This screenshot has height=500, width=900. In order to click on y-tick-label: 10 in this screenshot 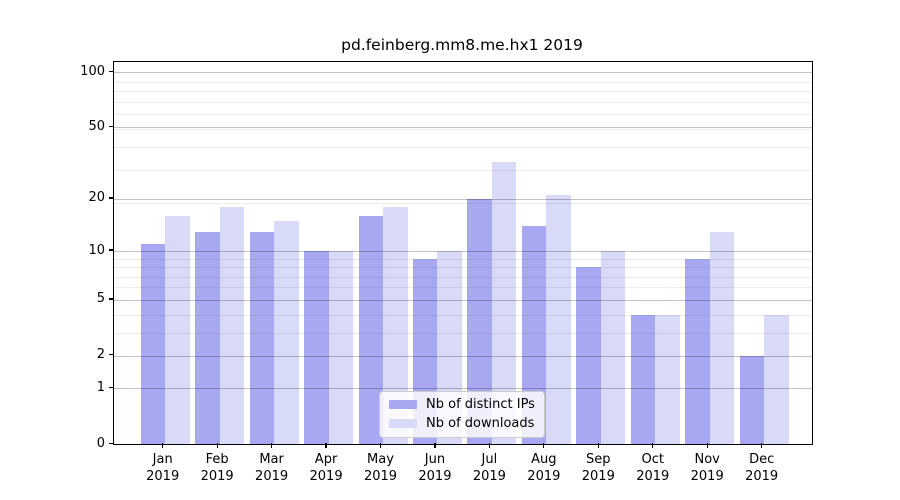, I will do `click(96, 250)`.